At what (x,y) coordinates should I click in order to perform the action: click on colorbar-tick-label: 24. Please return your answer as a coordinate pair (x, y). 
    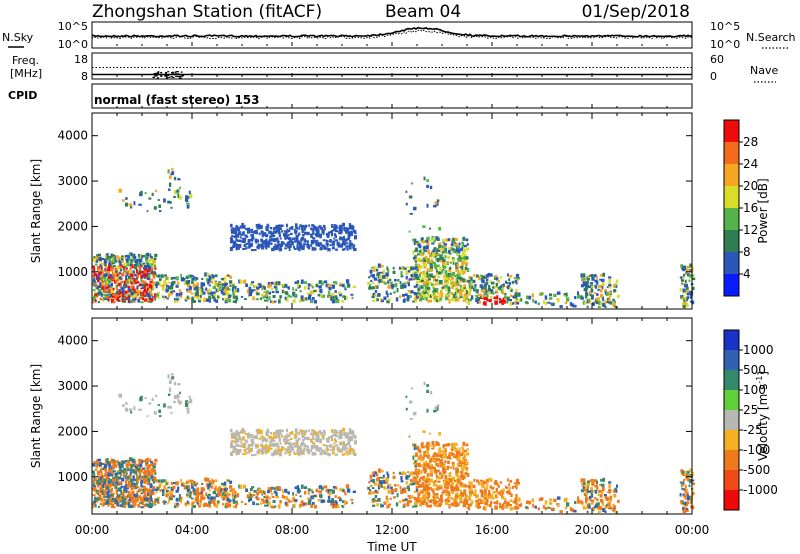
    Looking at the image, I should click on (750, 164).